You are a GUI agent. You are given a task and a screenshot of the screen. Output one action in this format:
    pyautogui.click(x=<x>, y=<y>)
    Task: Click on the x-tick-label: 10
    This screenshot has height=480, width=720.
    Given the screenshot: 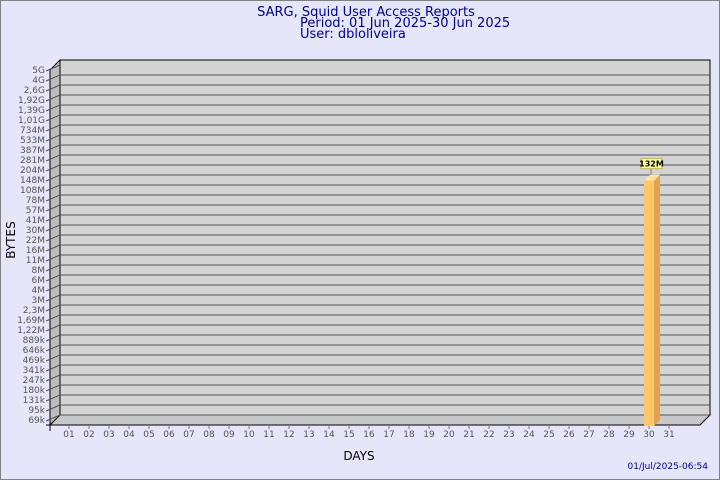 What is the action you would take?
    pyautogui.click(x=249, y=435)
    